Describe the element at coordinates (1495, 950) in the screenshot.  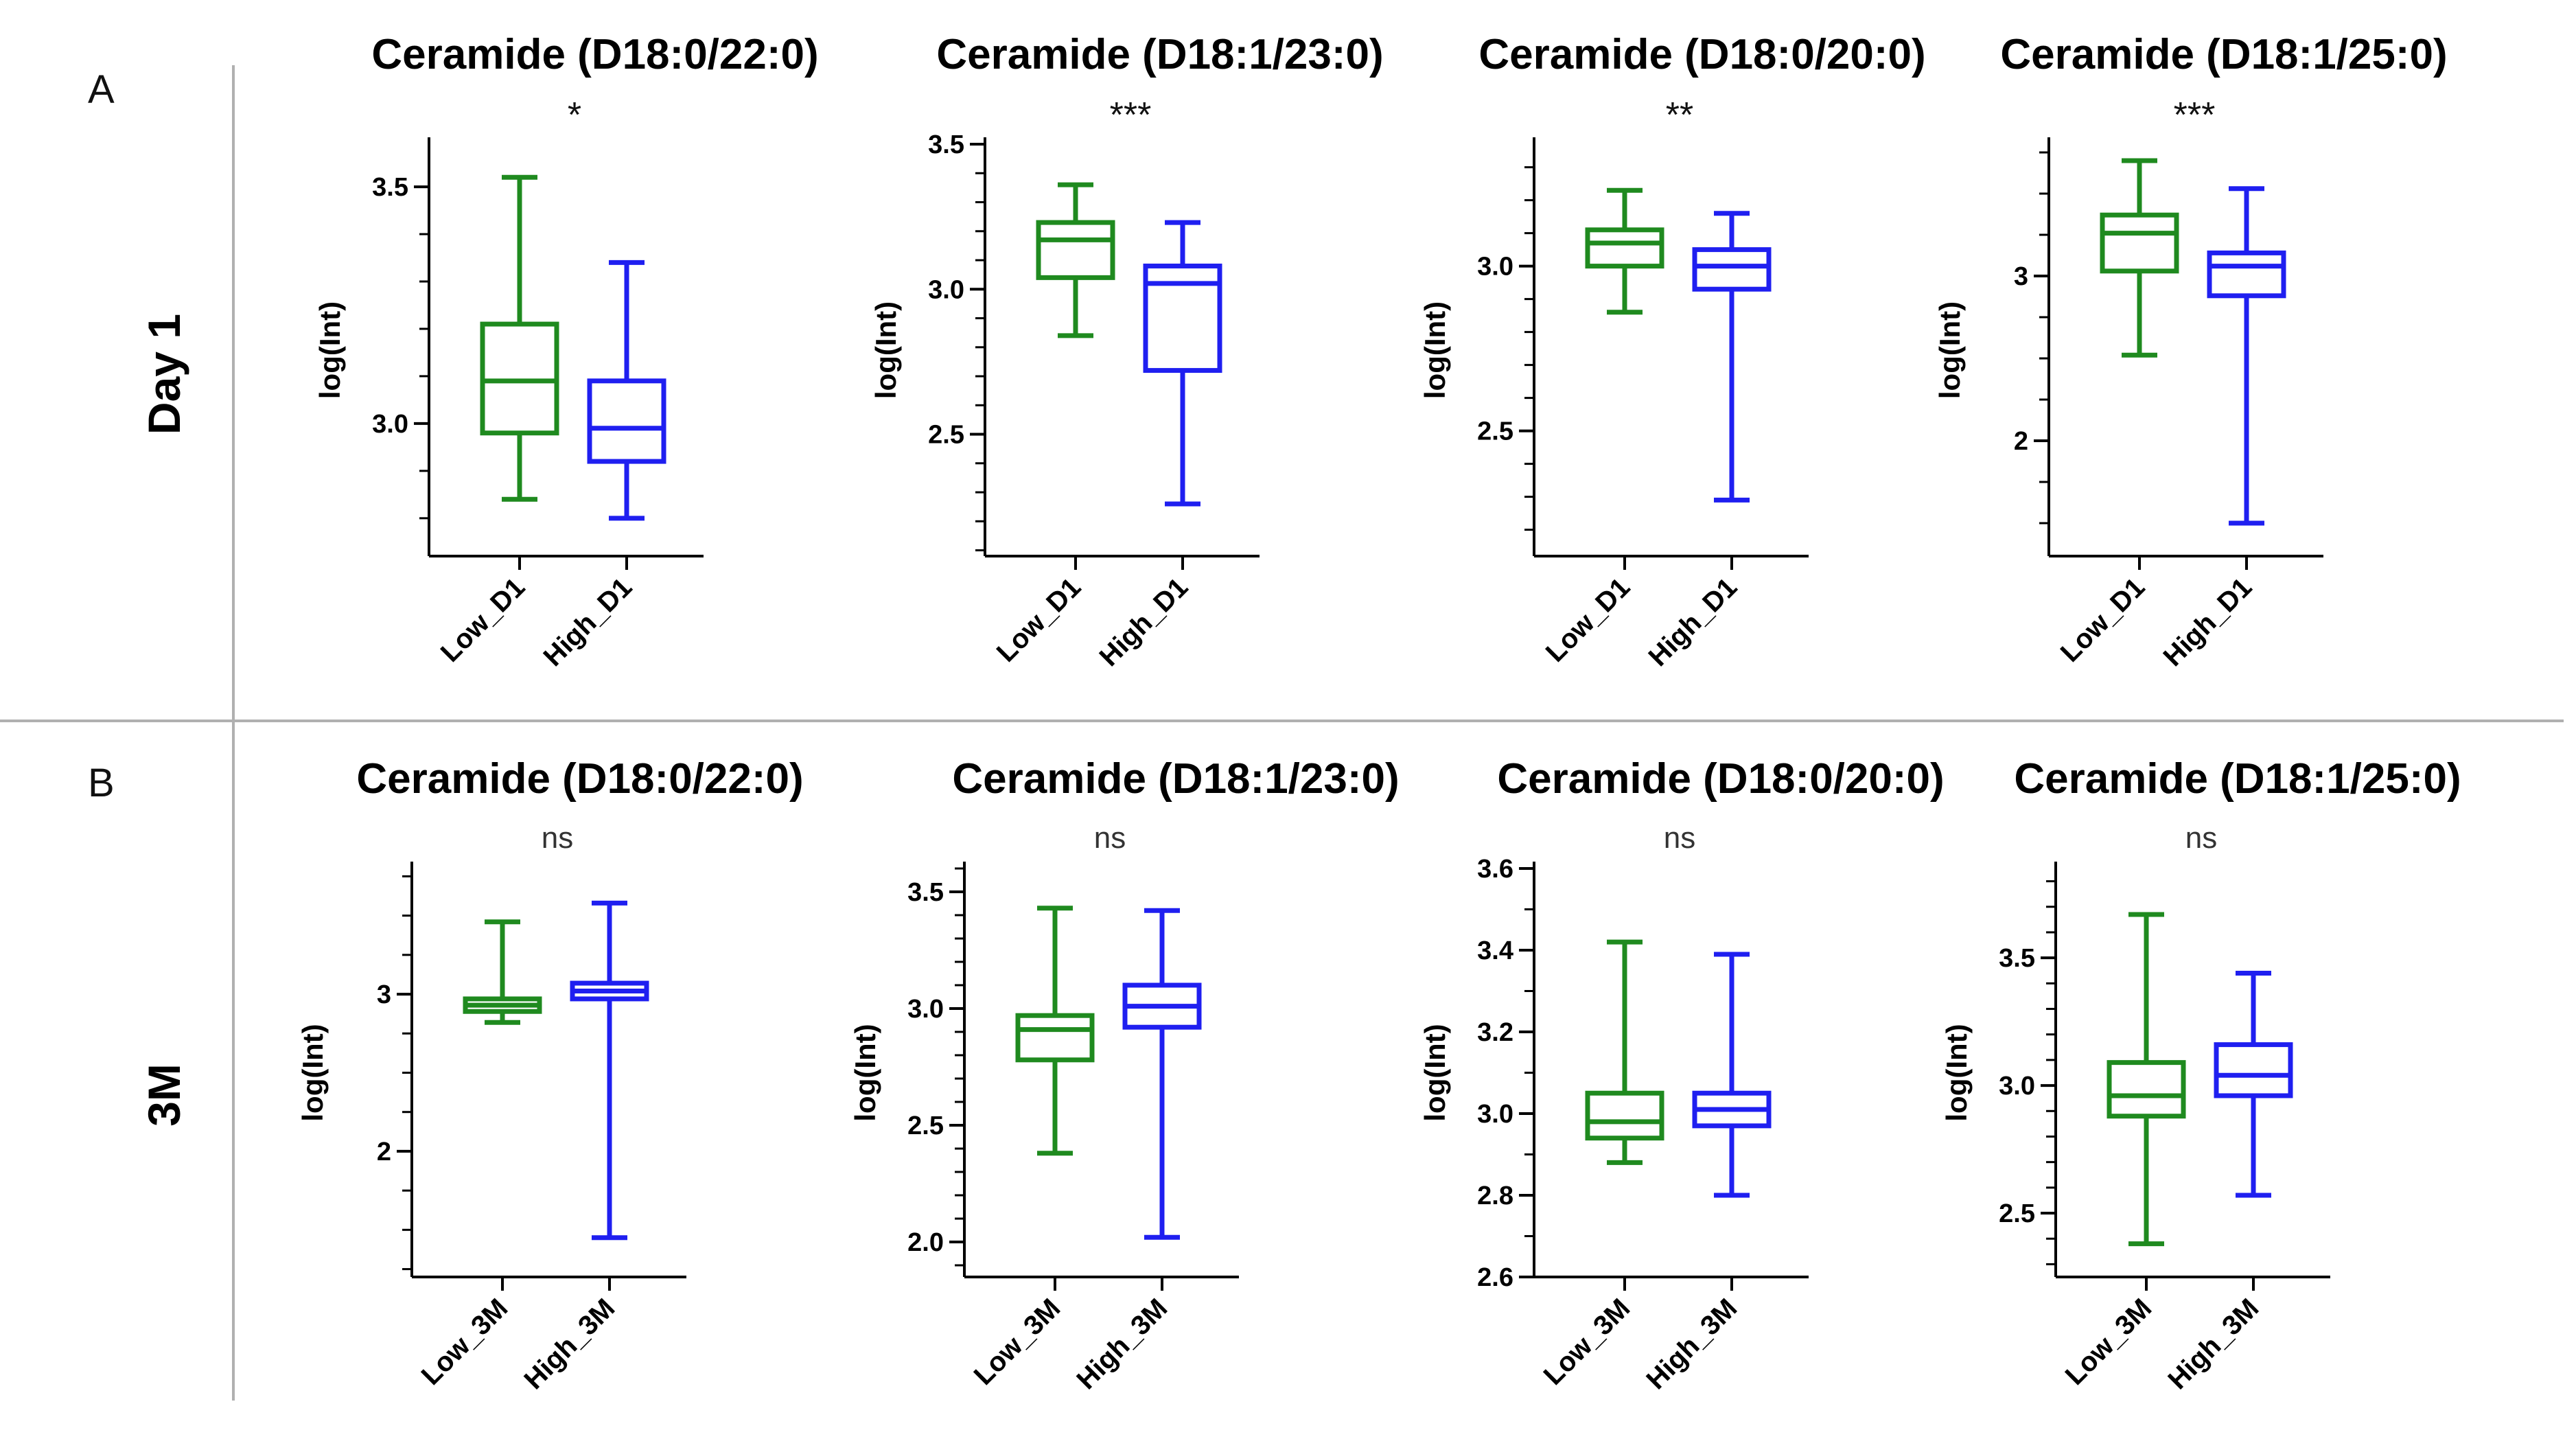
I see `y-tick-label: 3.4` at that location.